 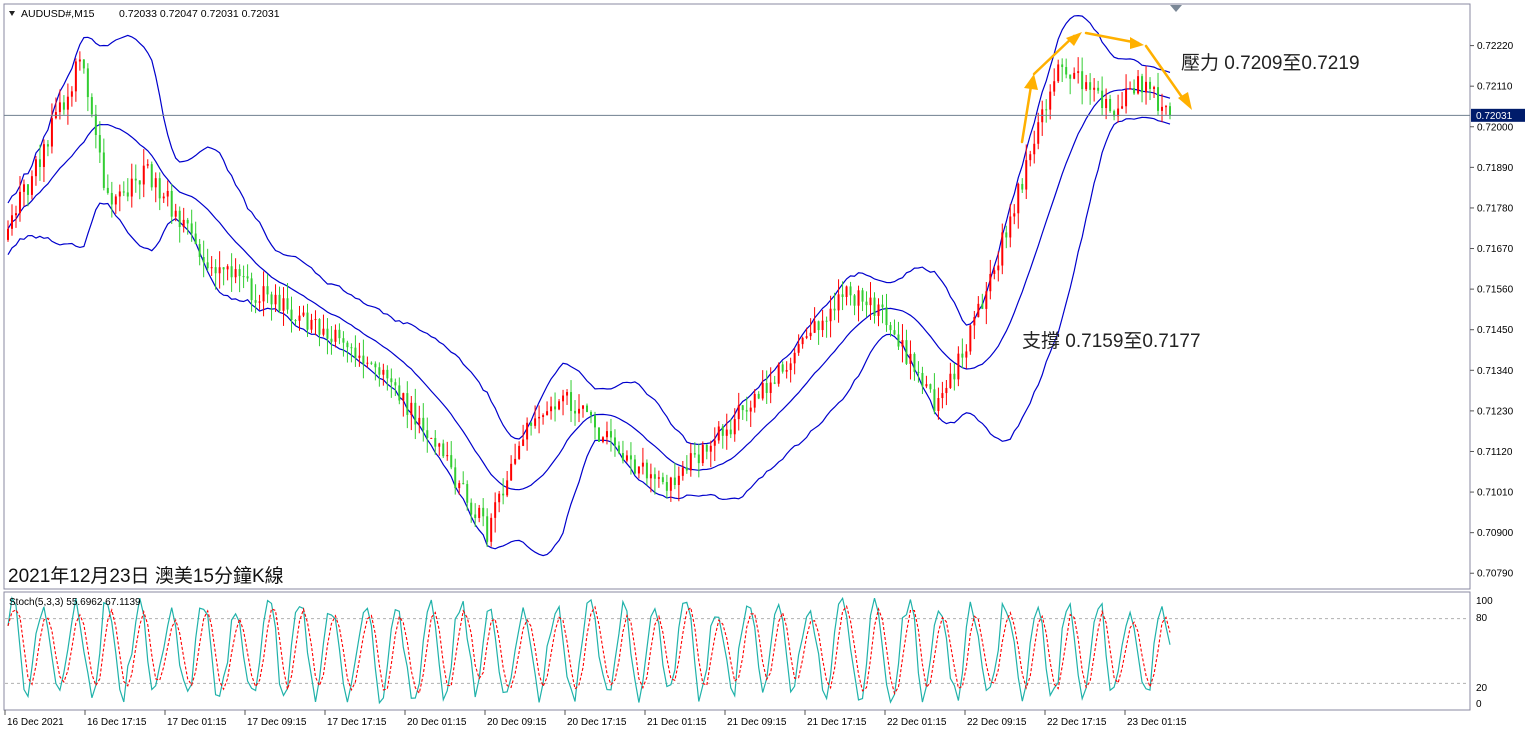 I want to click on chart-shift-marker, so click(x=1176, y=8).